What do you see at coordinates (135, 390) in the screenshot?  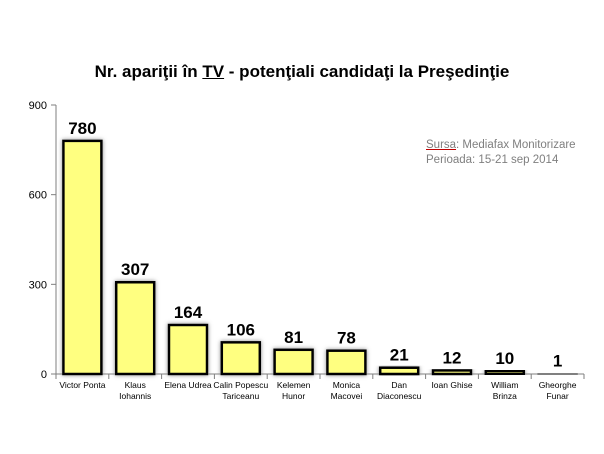 I see `x-tick-label: Klaus Iohannis` at bounding box center [135, 390].